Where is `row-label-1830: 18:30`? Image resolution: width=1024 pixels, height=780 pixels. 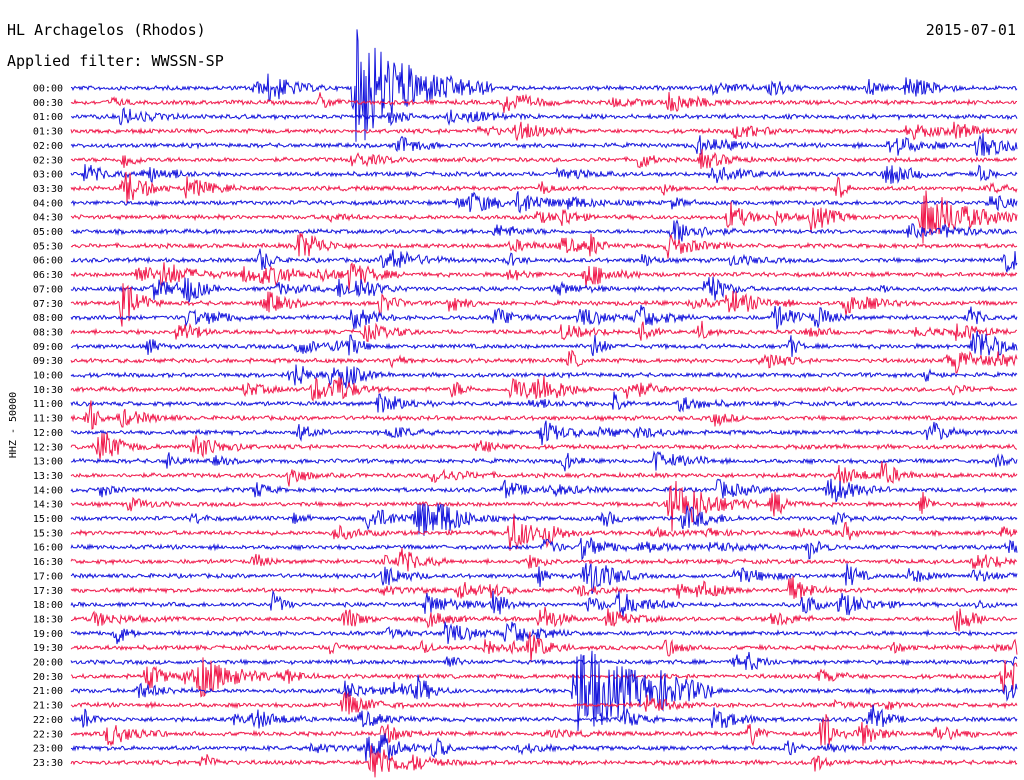 row-label-1830: 18:30 is located at coordinates (48, 619).